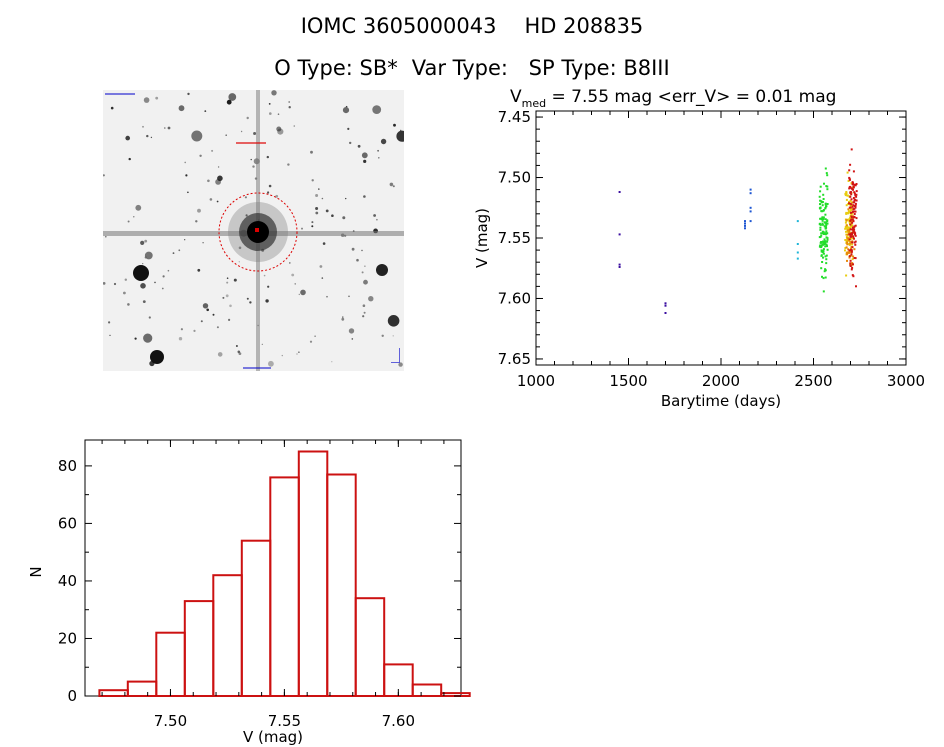 This screenshot has height=747, width=944. What do you see at coordinates (378, 68) in the screenshot?
I see `otype-value: SB*` at bounding box center [378, 68].